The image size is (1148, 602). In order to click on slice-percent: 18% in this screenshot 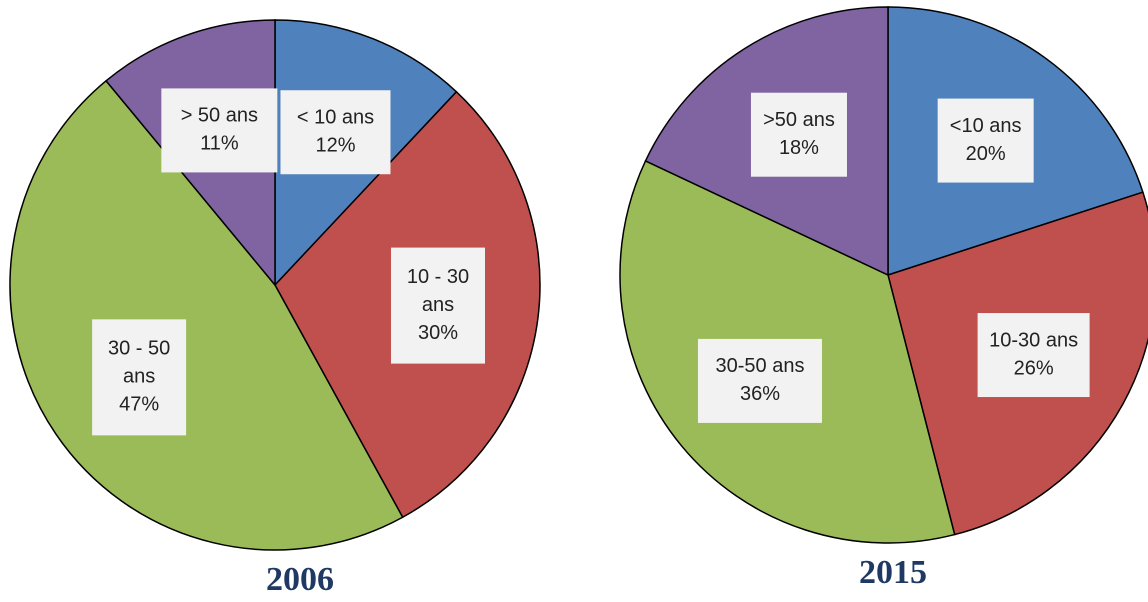, I will do `click(799, 148)`.